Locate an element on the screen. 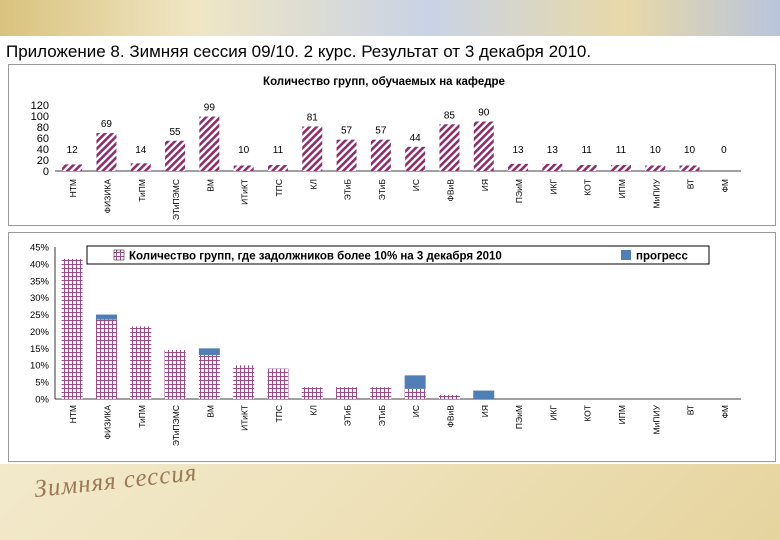 The height and width of the screenshot is (540, 780). y-tick-label: 0 is located at coordinates (46, 172).